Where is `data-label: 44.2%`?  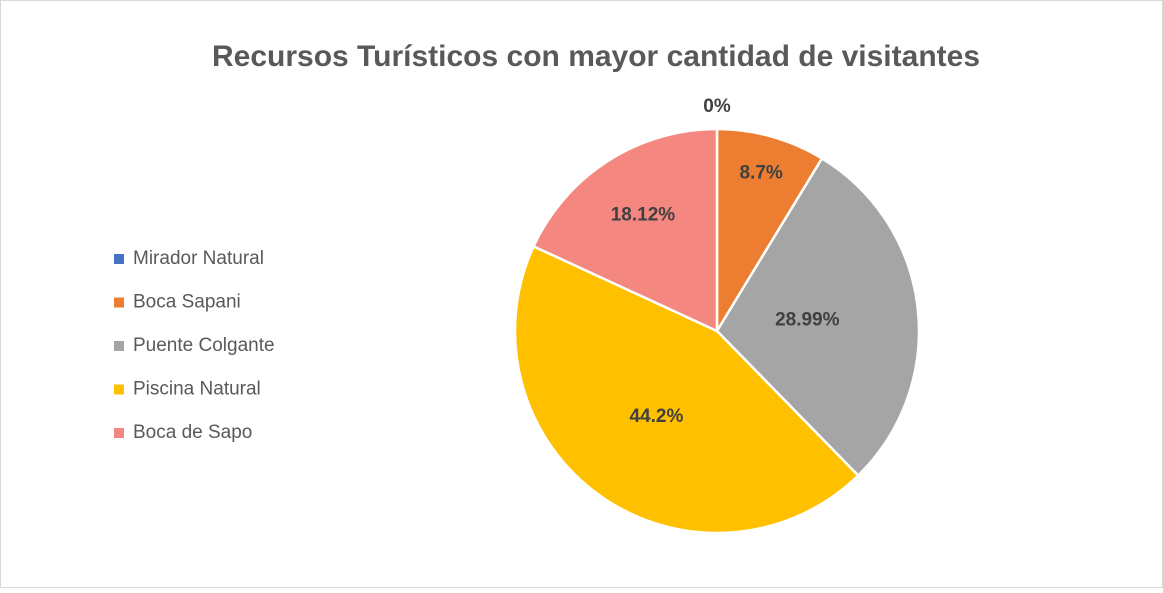 data-label: 44.2% is located at coordinates (656, 416).